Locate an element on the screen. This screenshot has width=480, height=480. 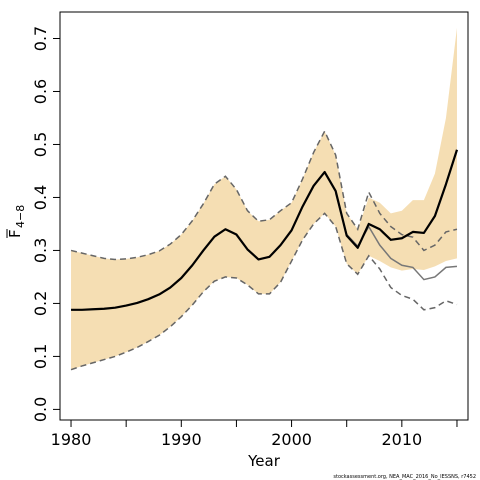
x-tick-label: 2010 is located at coordinates (401, 439).